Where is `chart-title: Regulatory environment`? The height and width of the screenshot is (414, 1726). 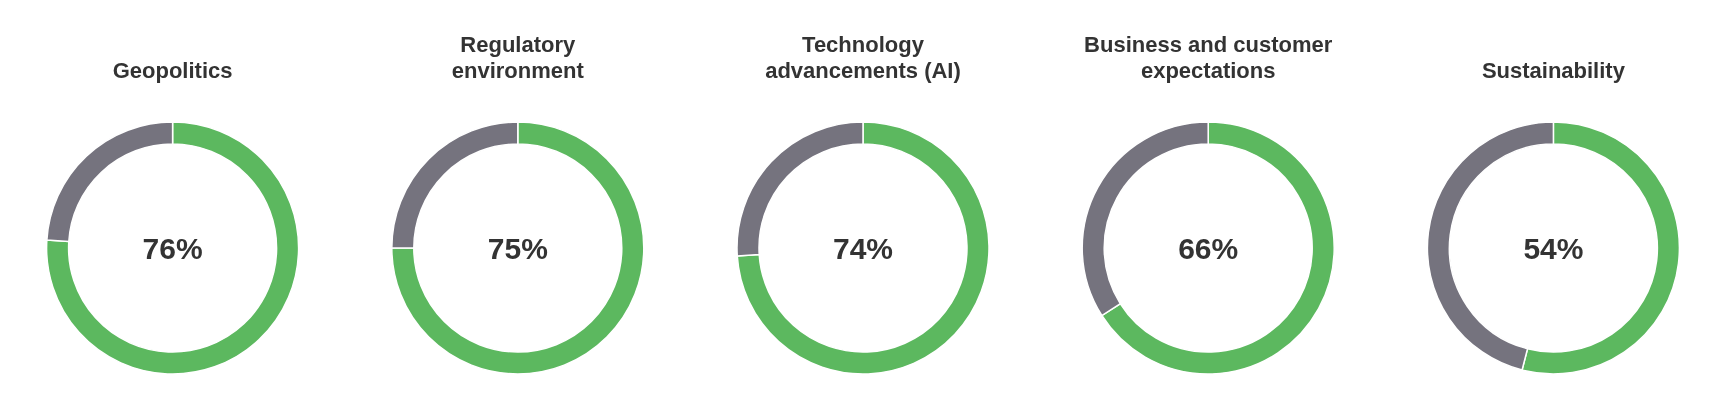
chart-title: Regulatory environment is located at coordinates (518, 57).